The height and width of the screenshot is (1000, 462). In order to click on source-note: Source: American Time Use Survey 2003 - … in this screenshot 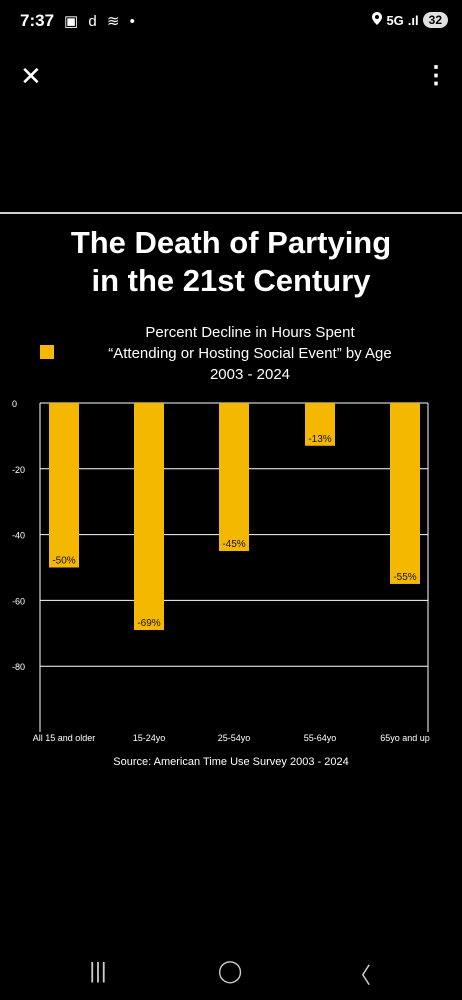, I will do `click(231, 762)`.